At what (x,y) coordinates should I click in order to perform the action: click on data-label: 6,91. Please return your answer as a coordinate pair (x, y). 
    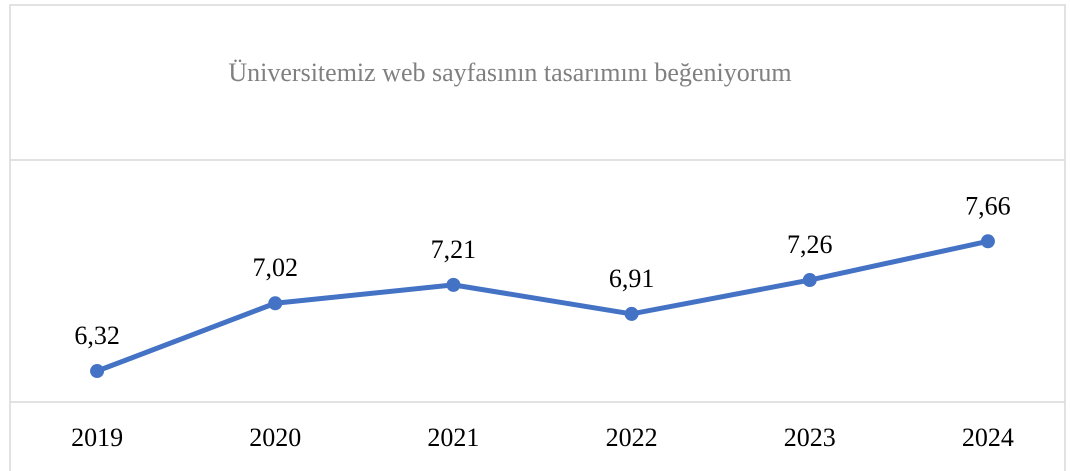
    Looking at the image, I should click on (632, 278).